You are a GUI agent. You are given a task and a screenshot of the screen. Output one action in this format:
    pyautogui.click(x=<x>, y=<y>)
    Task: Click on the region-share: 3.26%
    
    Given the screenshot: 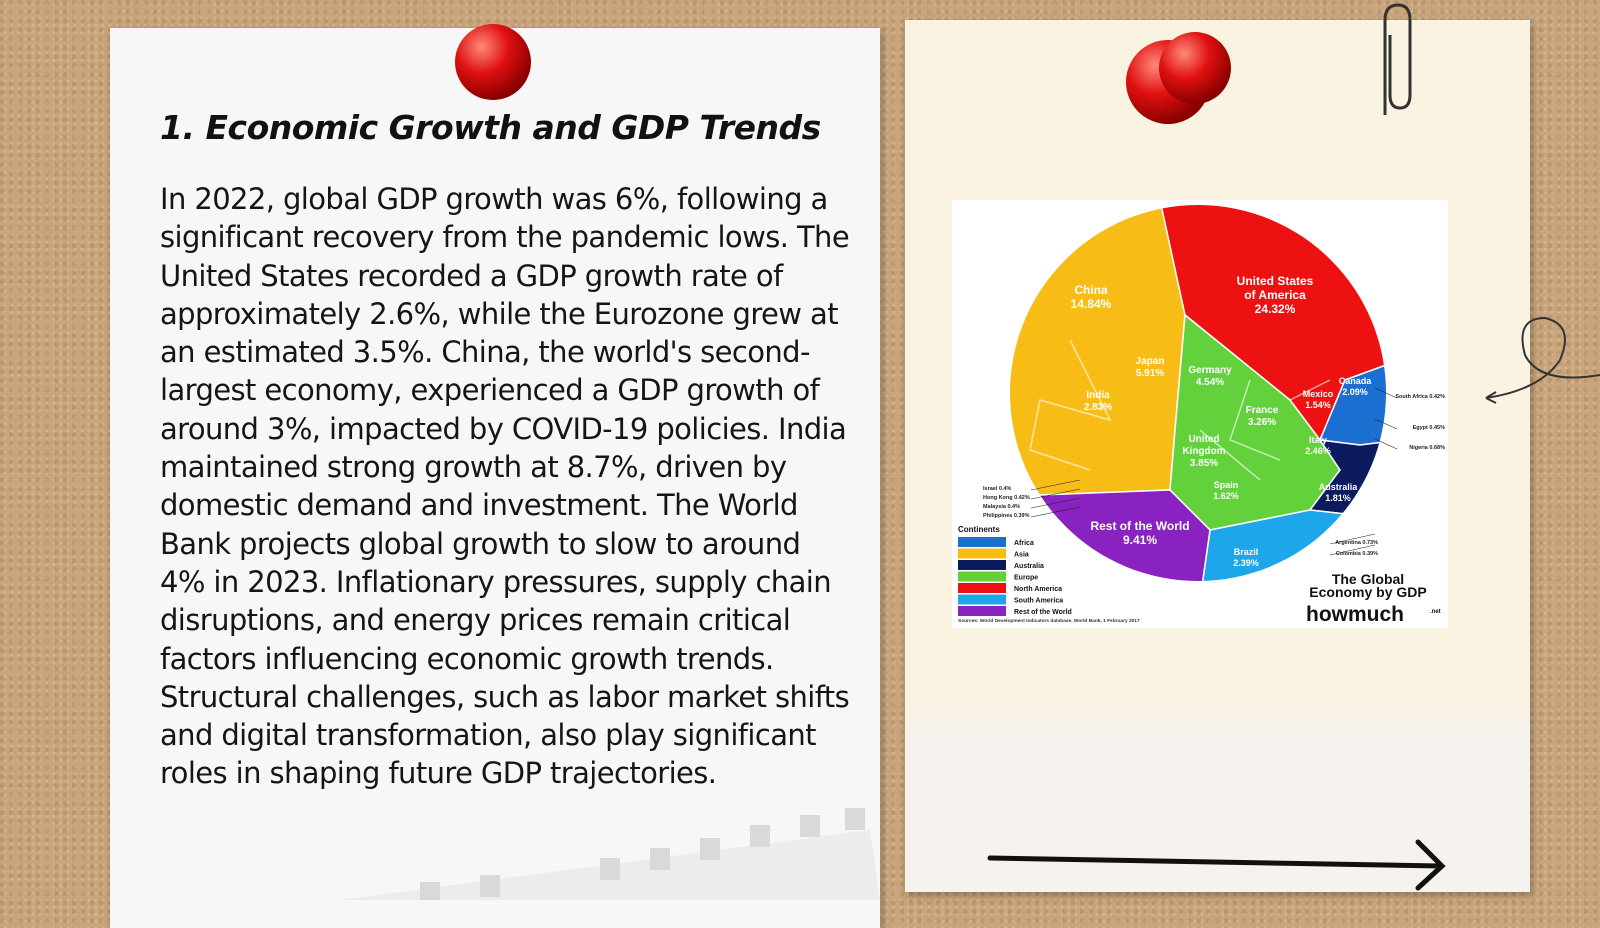 What is the action you would take?
    pyautogui.click(x=1262, y=422)
    